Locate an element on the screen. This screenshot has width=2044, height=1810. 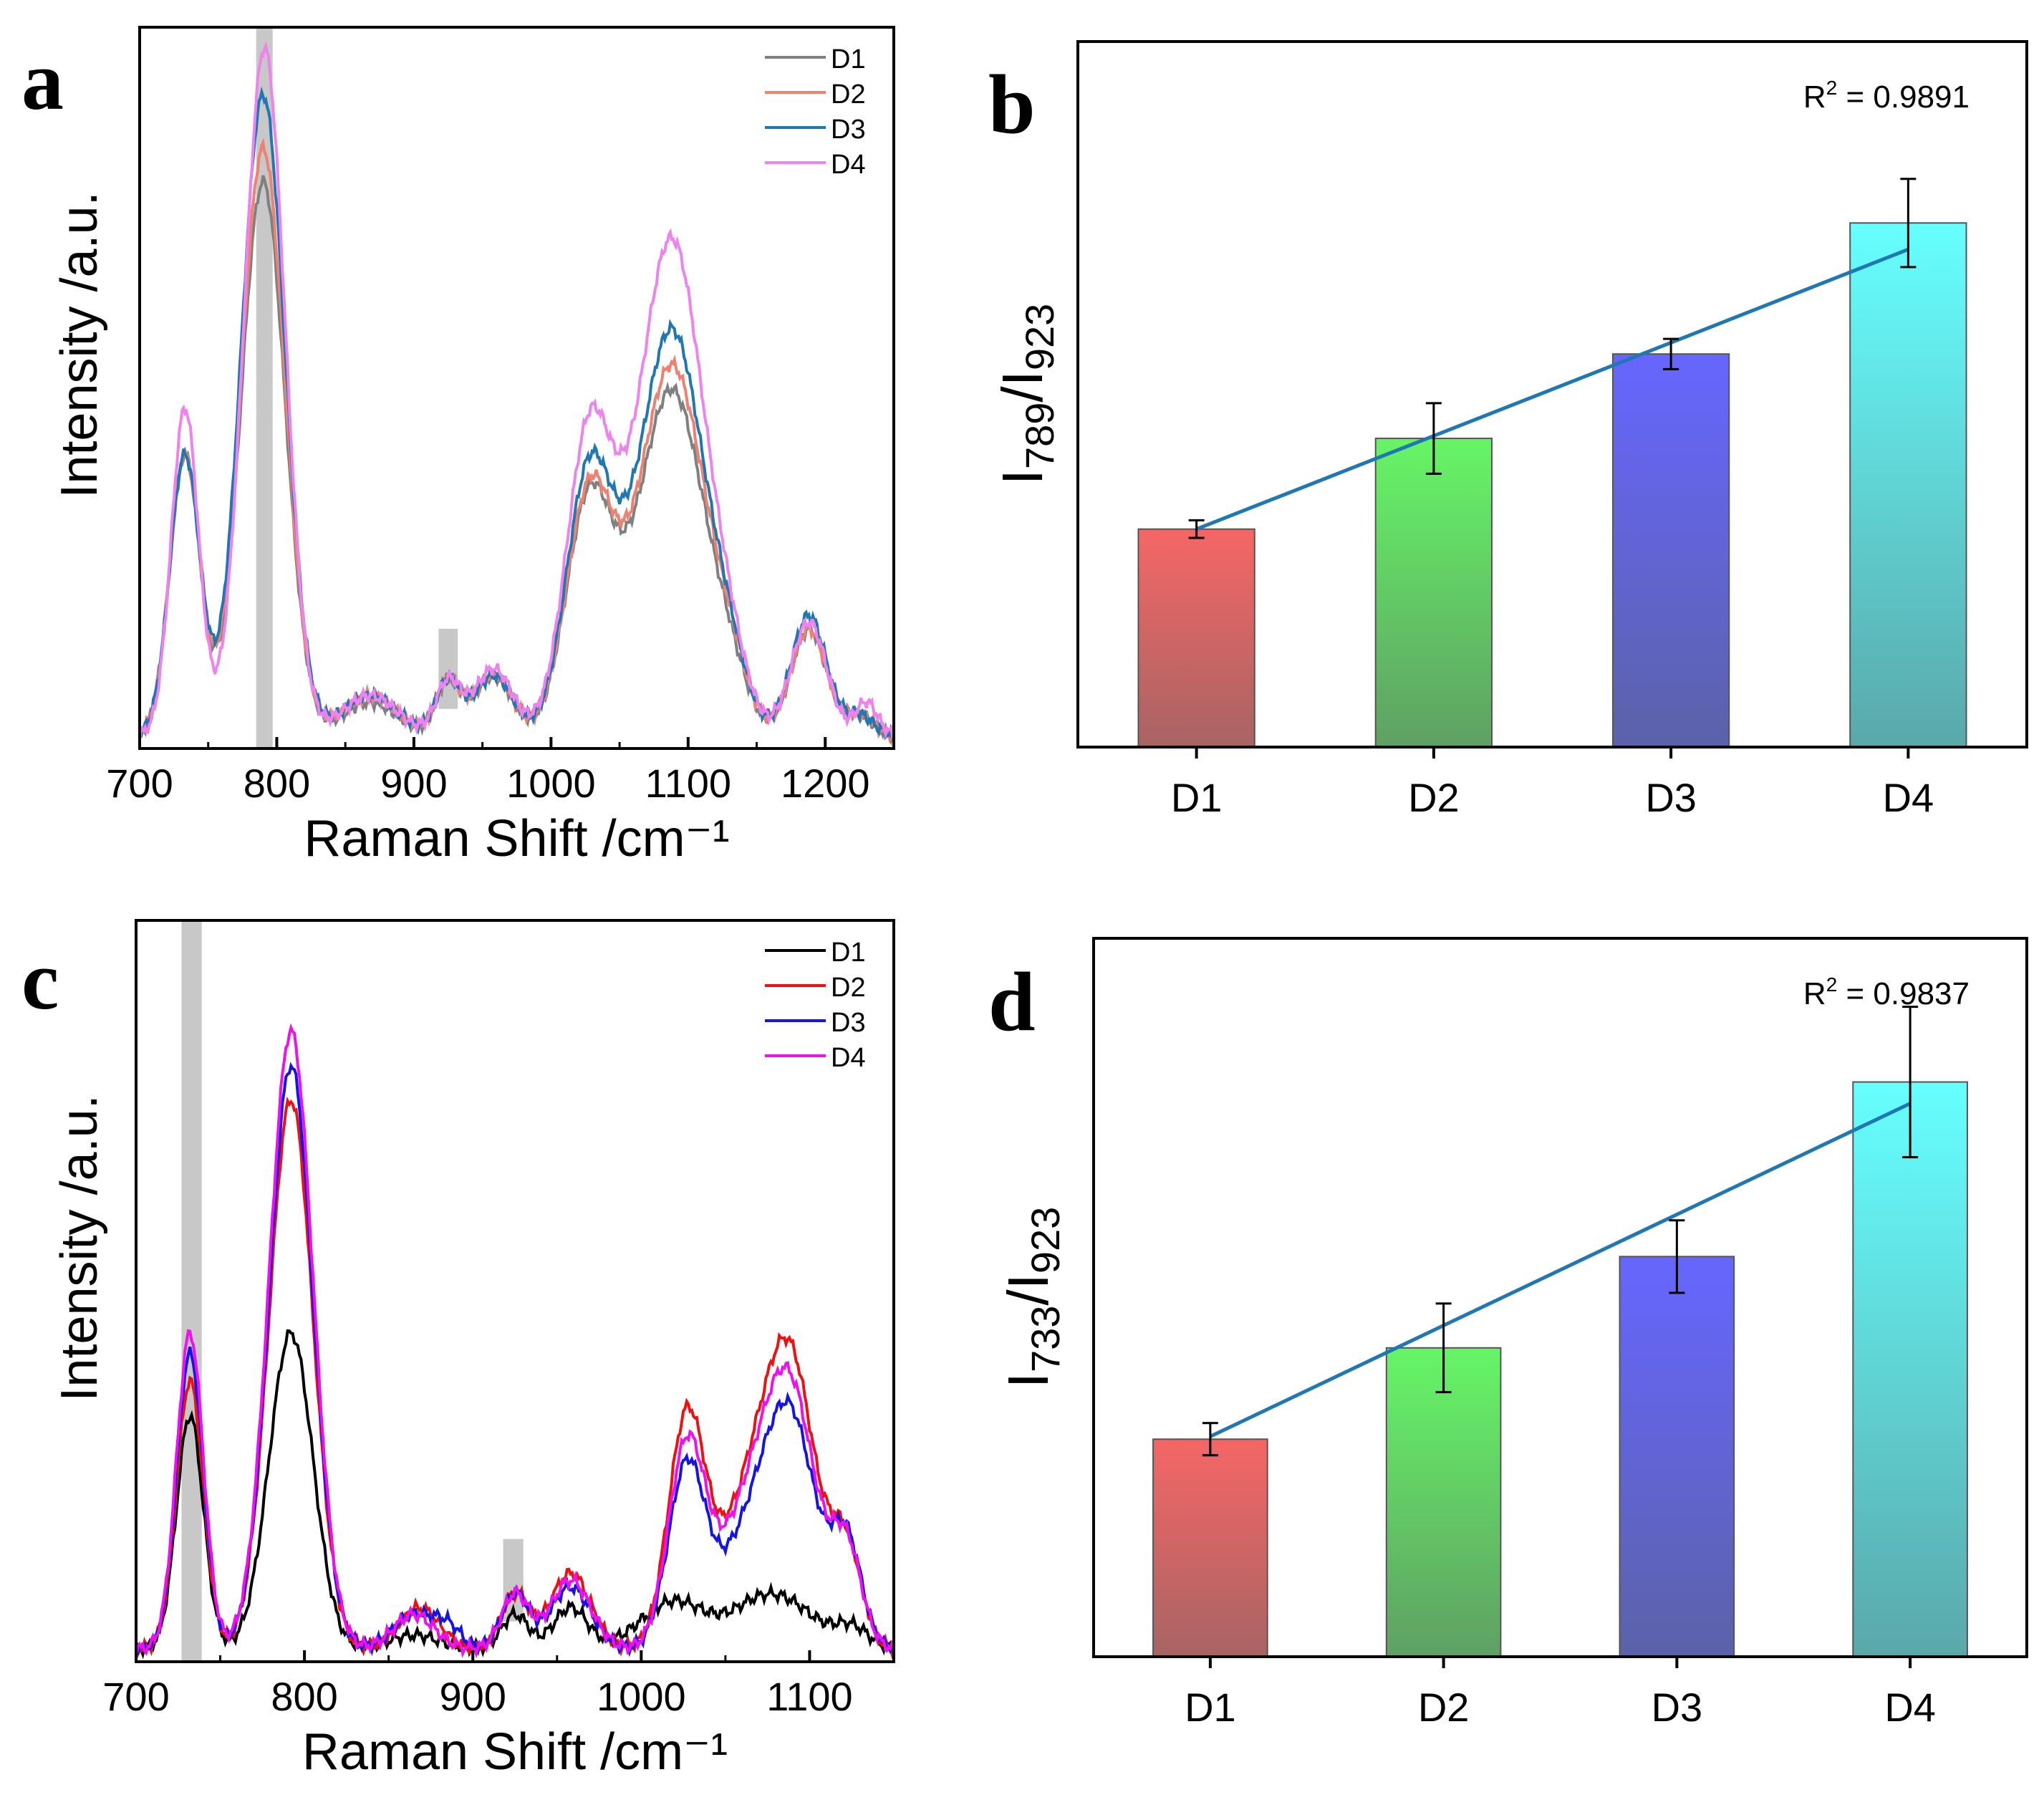
y-axis-label: I733/I923 is located at coordinates (1032, 1298).